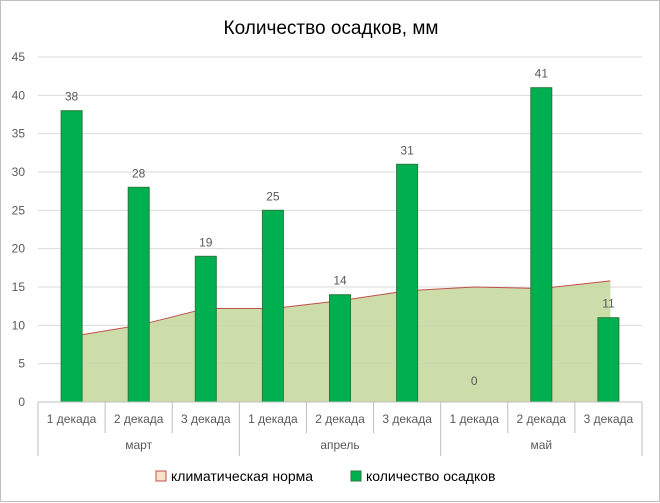 The width and height of the screenshot is (660, 503). What do you see at coordinates (340, 281) in the screenshot?
I see `data-label: 14` at bounding box center [340, 281].